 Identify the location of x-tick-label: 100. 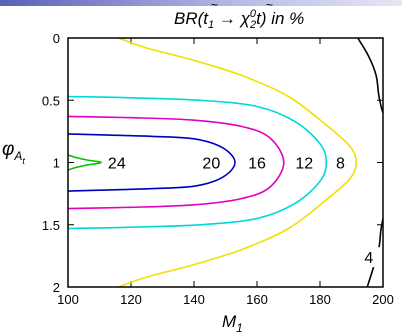
(68, 299).